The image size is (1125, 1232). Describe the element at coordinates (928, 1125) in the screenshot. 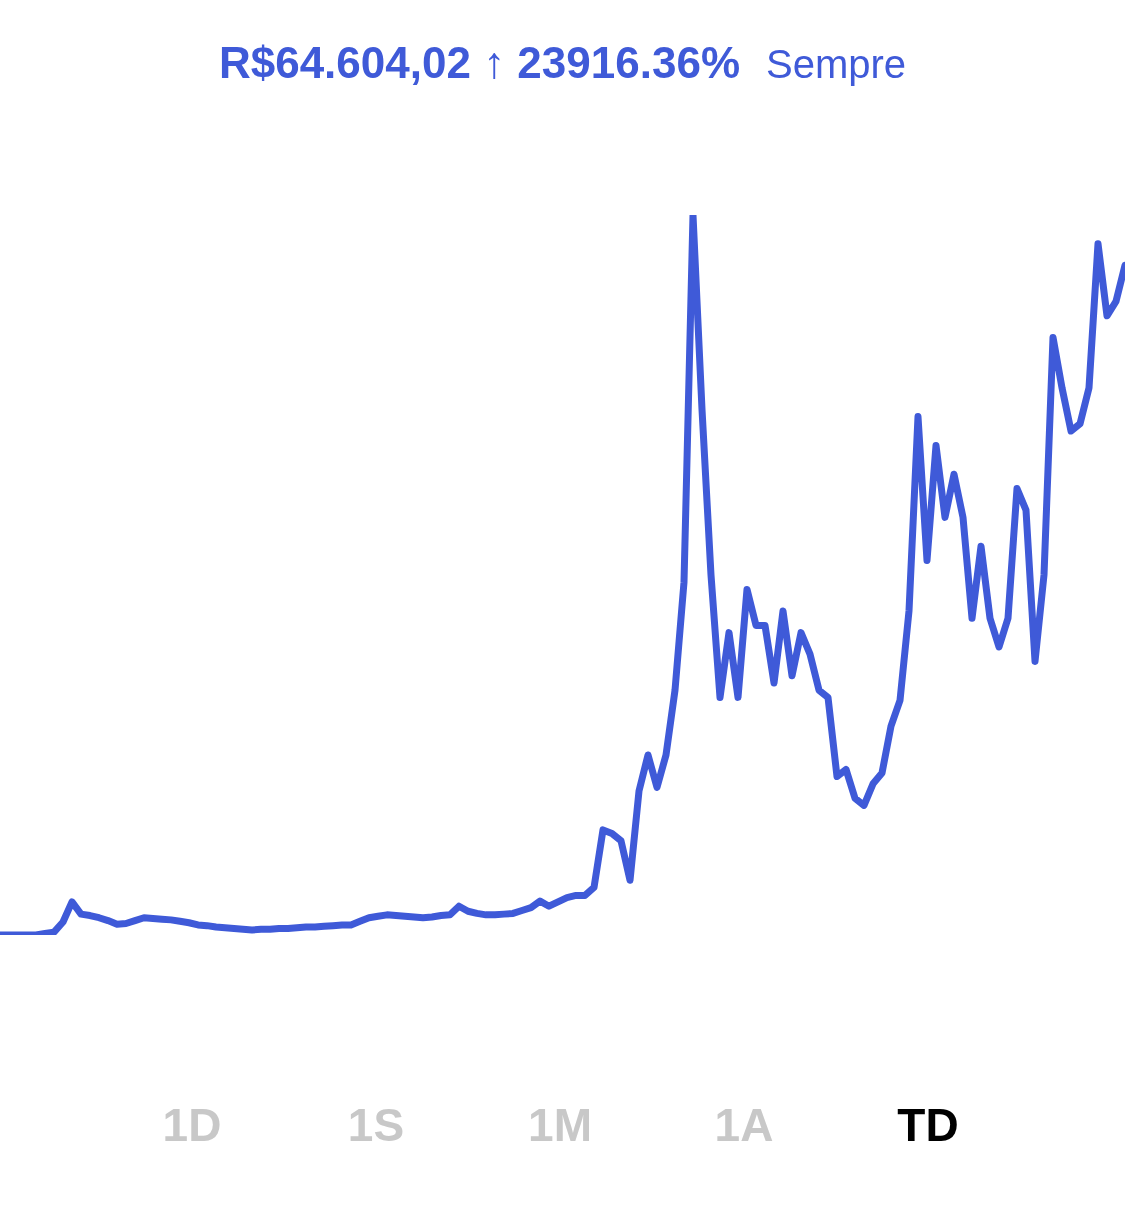

I see `text: TD` at that location.